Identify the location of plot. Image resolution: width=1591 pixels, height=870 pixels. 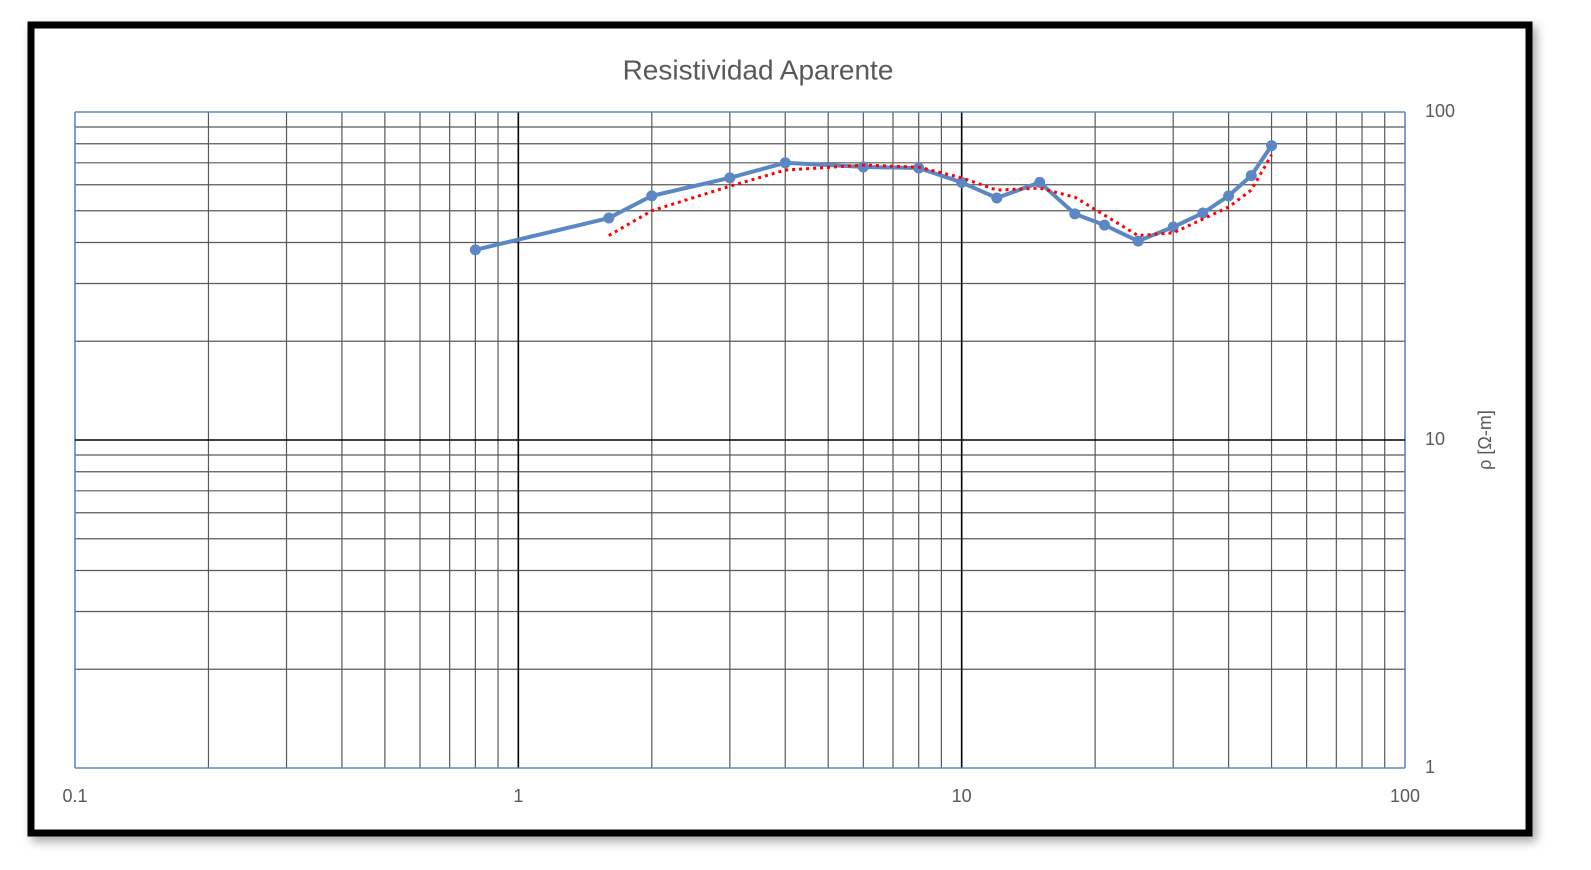
(873, 198).